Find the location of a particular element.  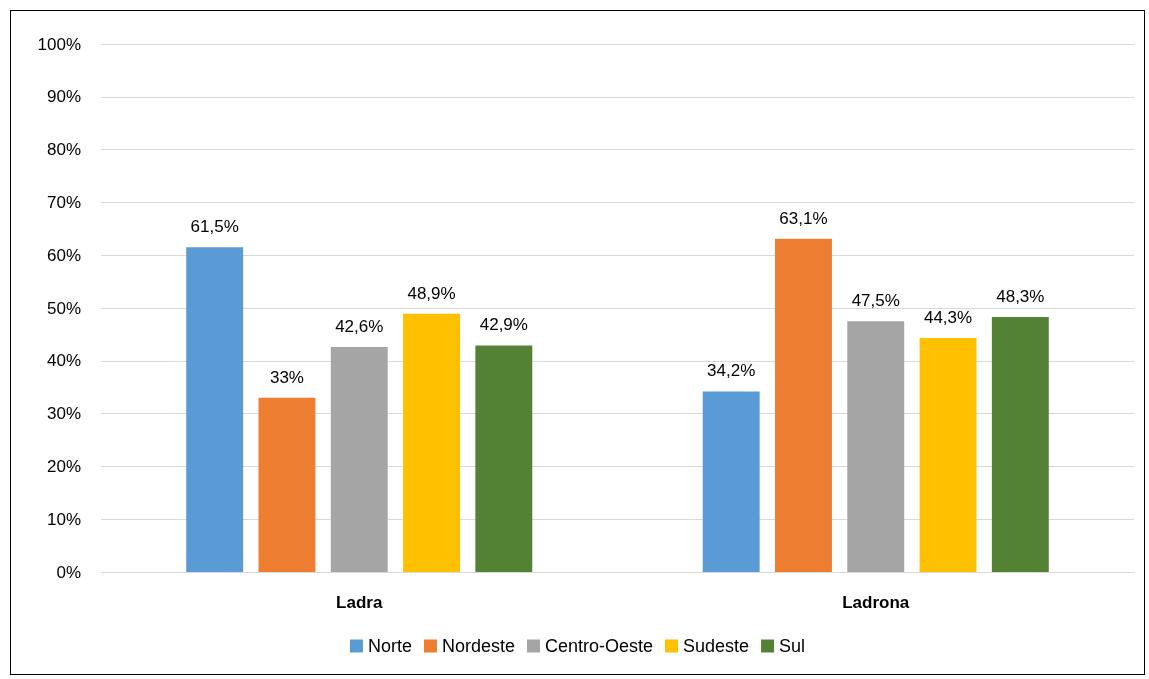

data-label: 63,1% is located at coordinates (803, 218).